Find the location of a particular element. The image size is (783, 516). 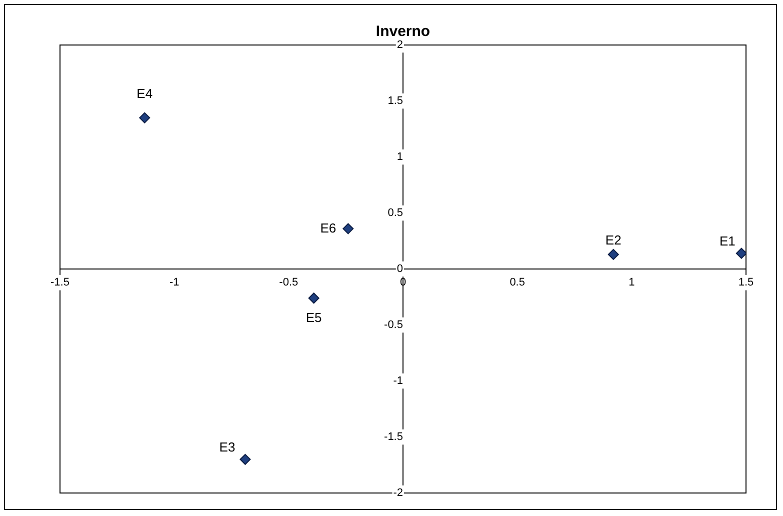

y-tick-label: 0 is located at coordinates (399, 269).